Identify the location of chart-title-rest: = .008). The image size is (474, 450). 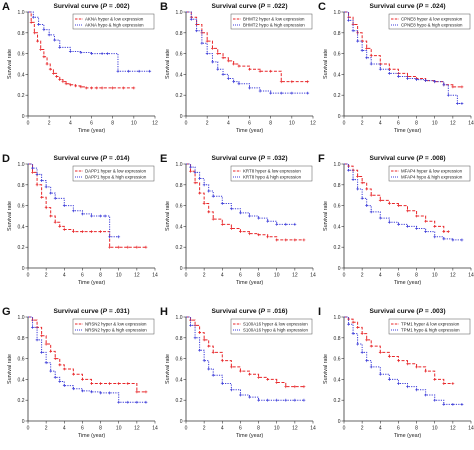
(434, 158).